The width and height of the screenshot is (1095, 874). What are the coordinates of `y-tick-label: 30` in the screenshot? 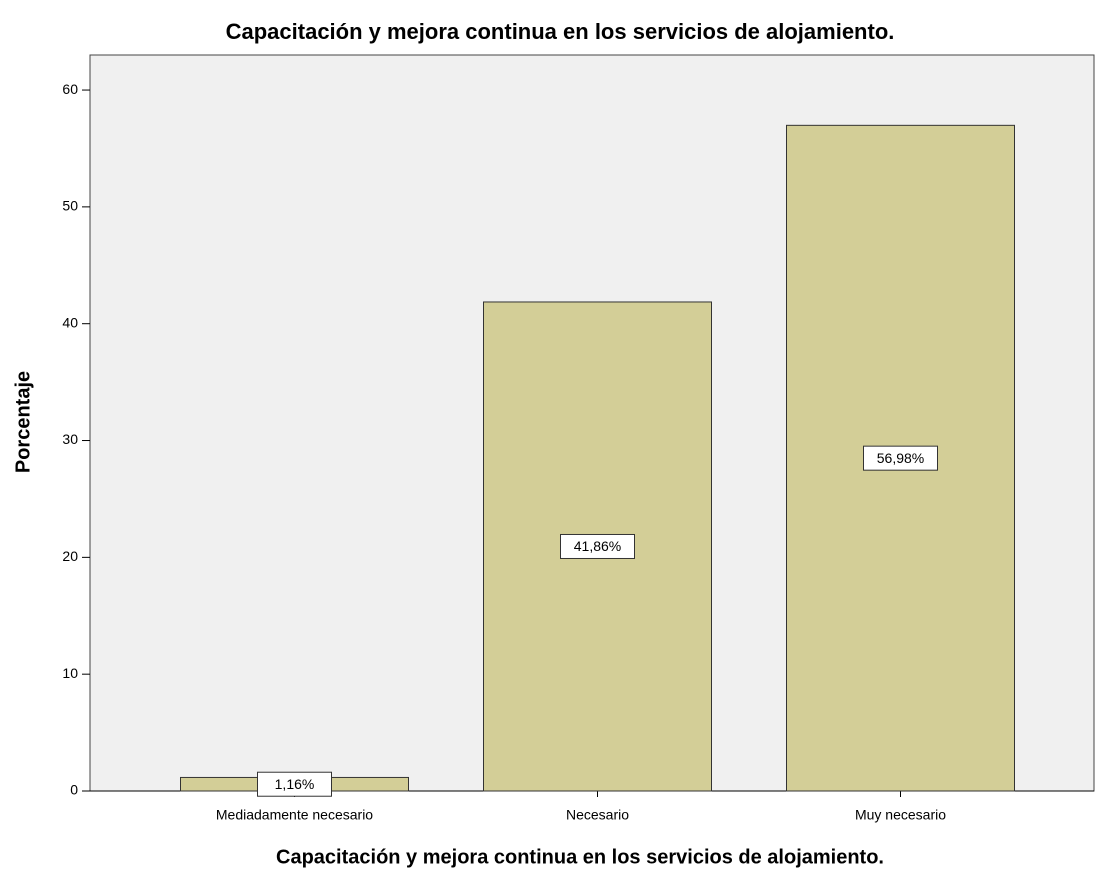 It's located at (70, 439).